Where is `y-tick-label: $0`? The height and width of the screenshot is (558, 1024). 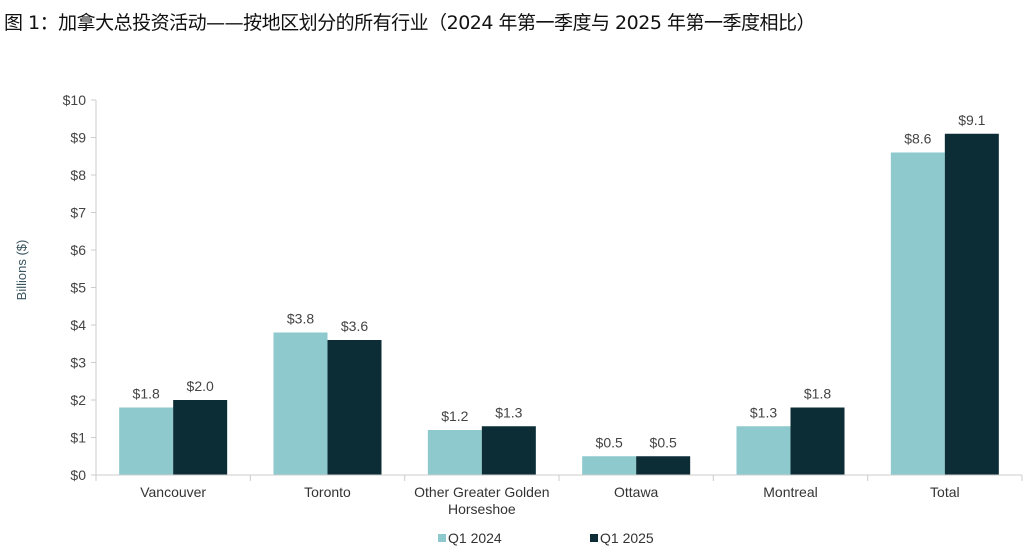
y-tick-label: $0 is located at coordinates (78, 475).